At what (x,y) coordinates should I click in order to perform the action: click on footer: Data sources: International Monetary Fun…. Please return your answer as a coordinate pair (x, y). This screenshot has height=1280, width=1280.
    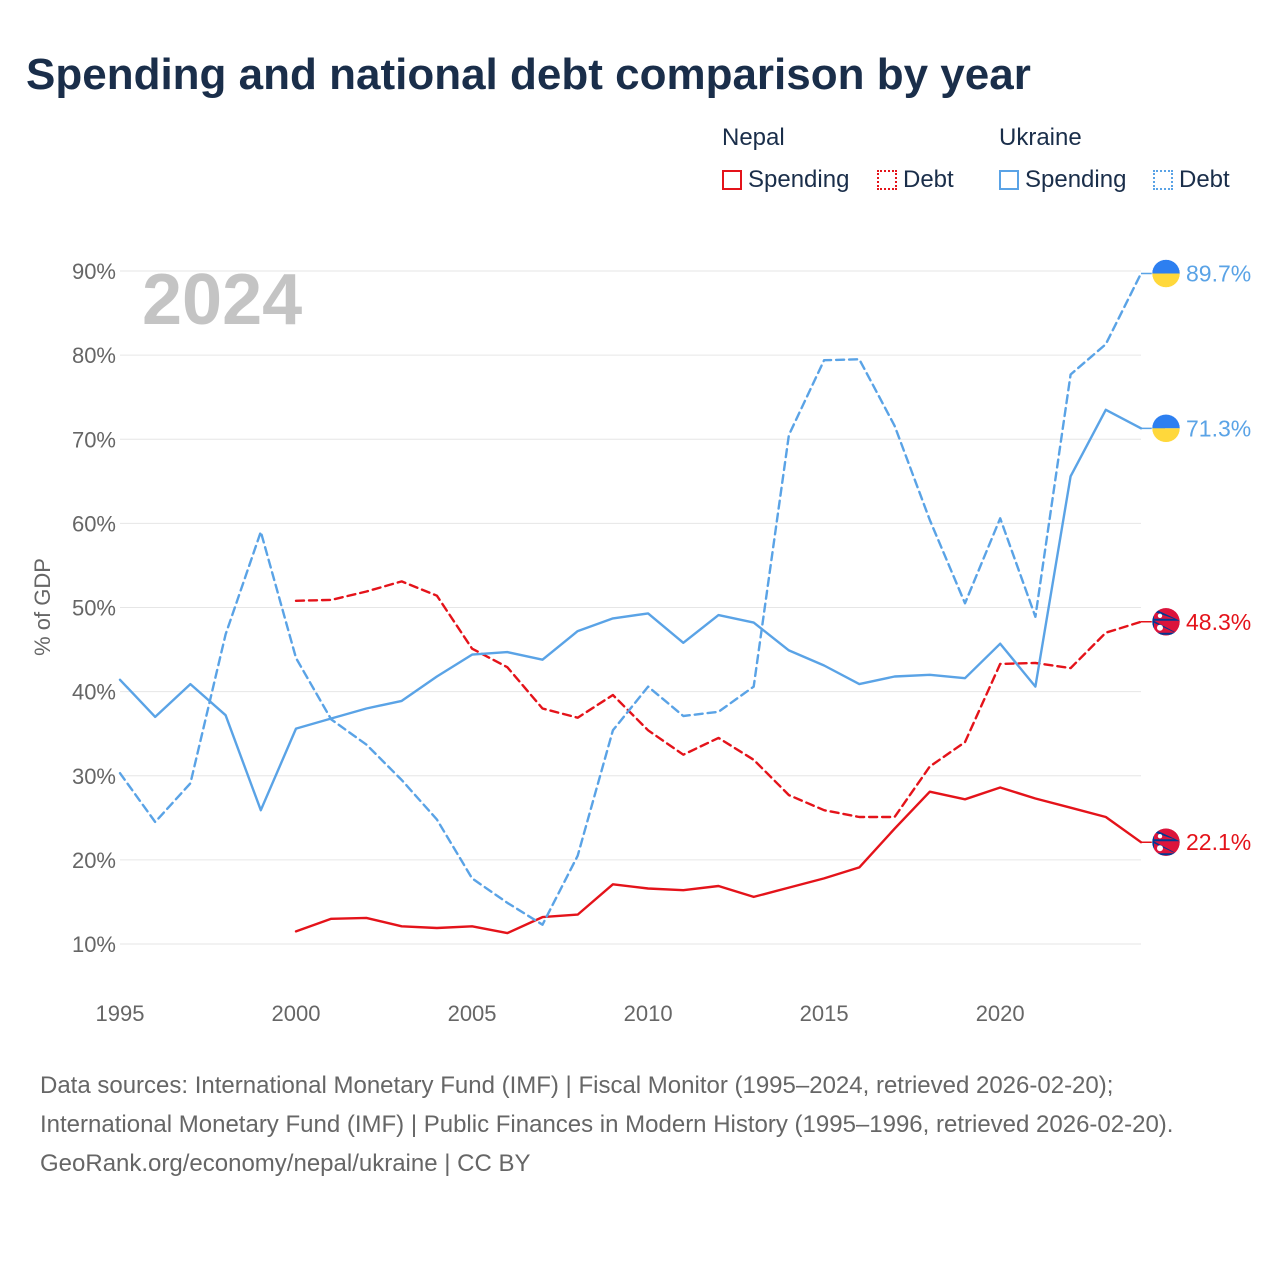
    Looking at the image, I should click on (640, 1124).